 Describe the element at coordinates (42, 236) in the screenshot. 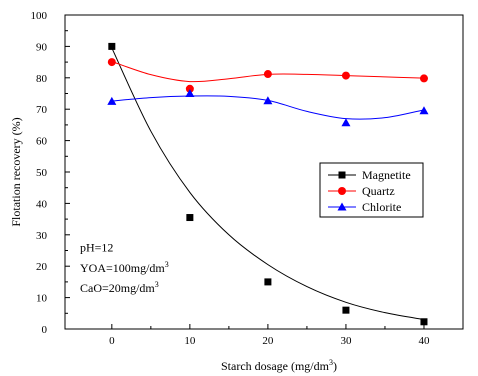

I see `y-tick-label: 30` at that location.